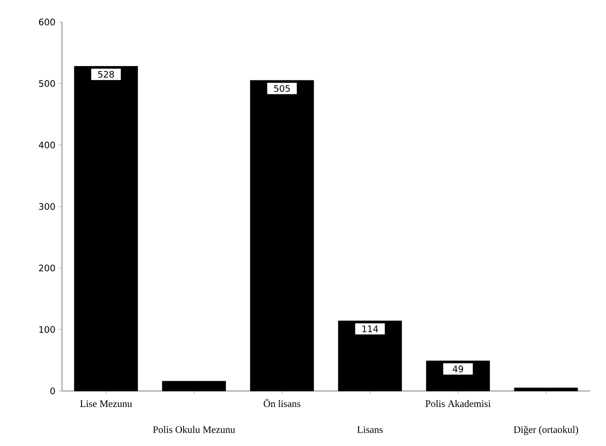 The image size is (606, 446). Describe the element at coordinates (546, 430) in the screenshot. I see `x-tick-label: Diğer (ortaokul)` at that location.